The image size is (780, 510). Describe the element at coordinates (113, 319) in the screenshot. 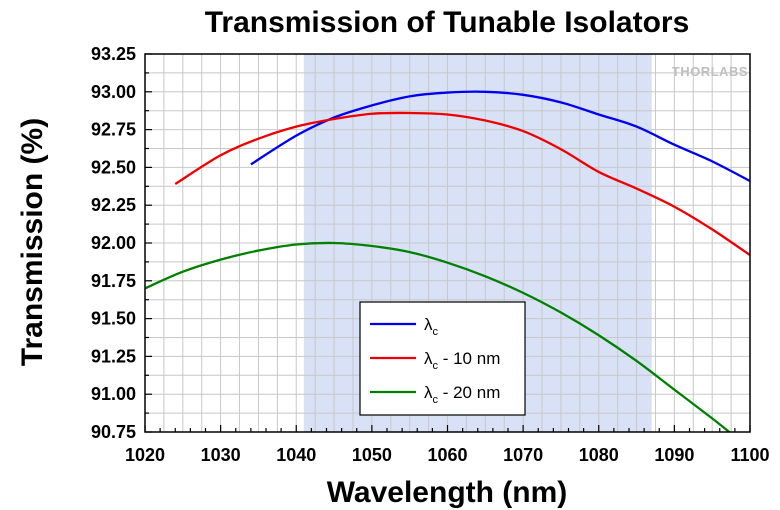

I see `y-tick-label: 91.50` at that location.